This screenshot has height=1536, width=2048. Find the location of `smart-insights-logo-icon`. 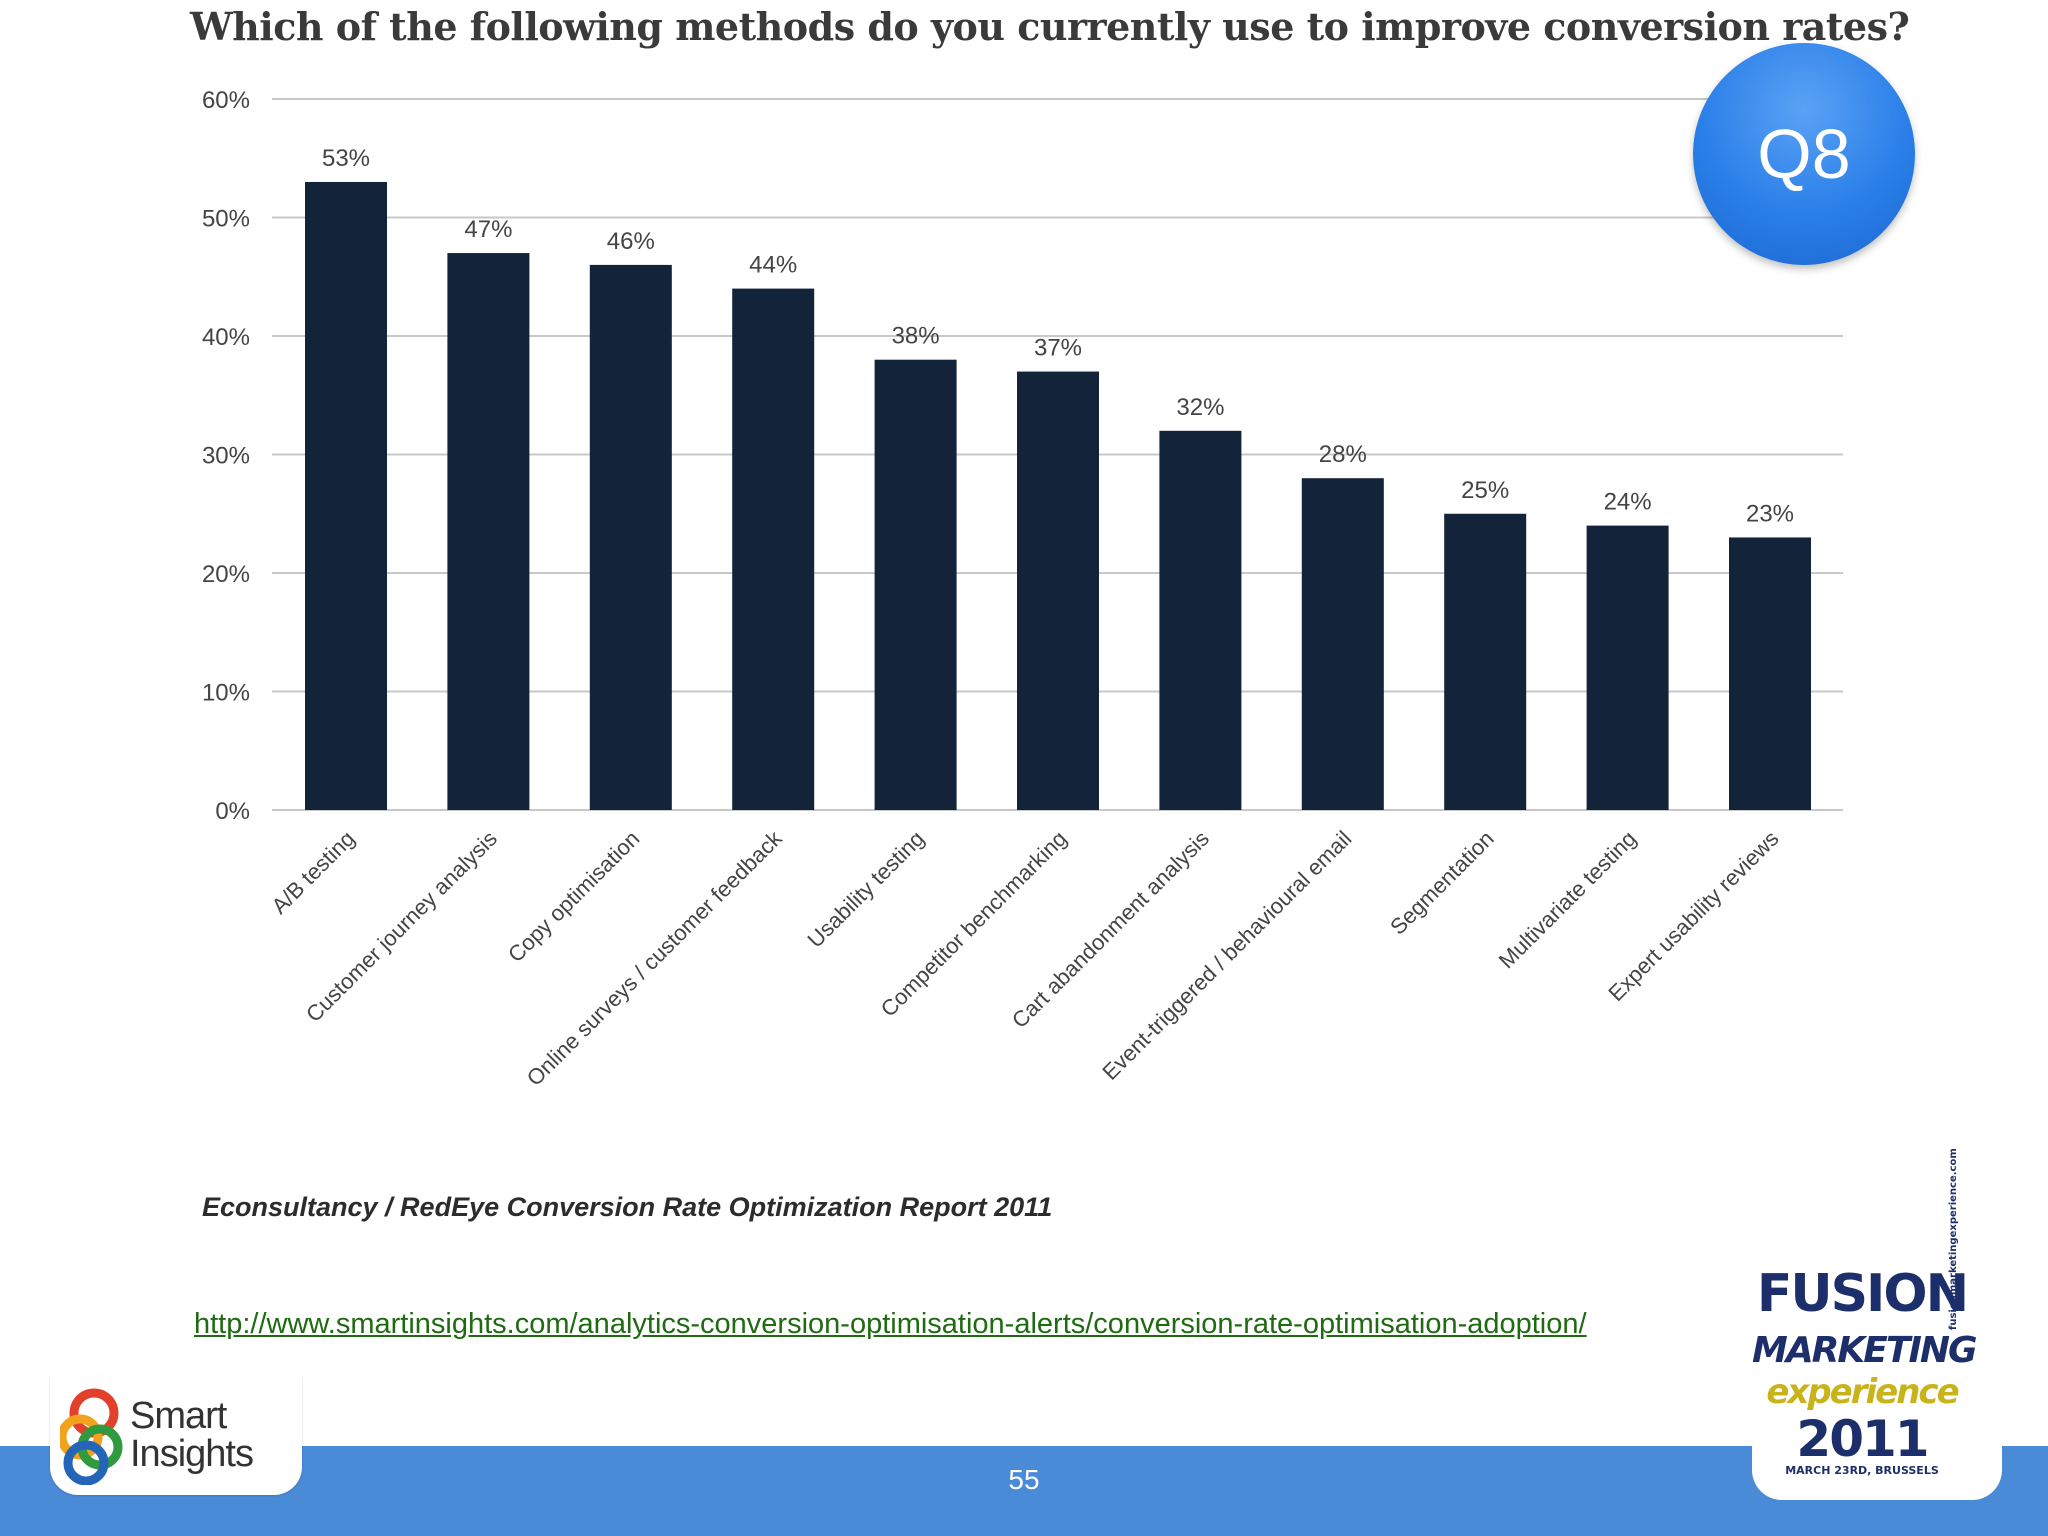

smart-insights-logo-icon is located at coordinates (91, 1436).